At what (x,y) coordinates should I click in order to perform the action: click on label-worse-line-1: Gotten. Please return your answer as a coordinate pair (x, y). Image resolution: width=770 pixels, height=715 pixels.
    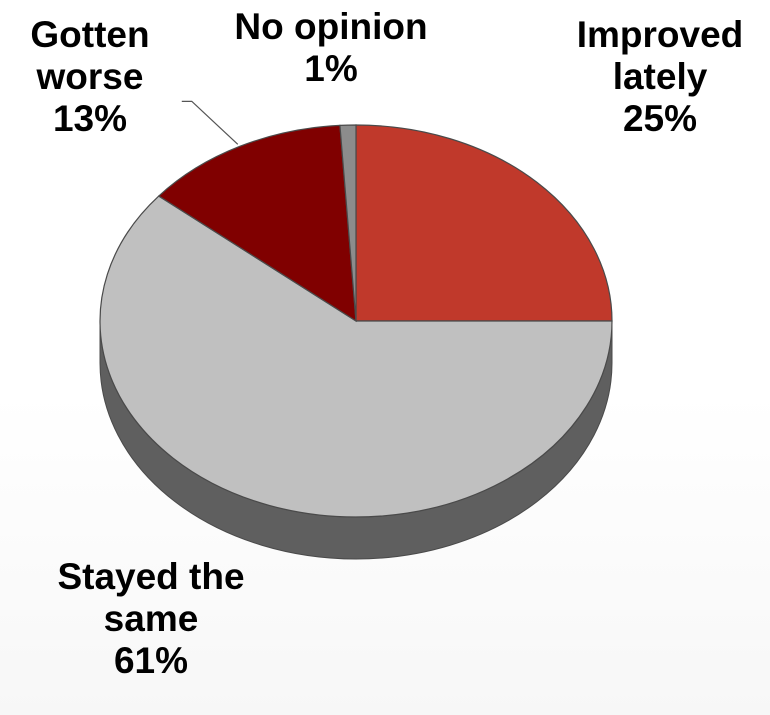
    Looking at the image, I should click on (90, 34).